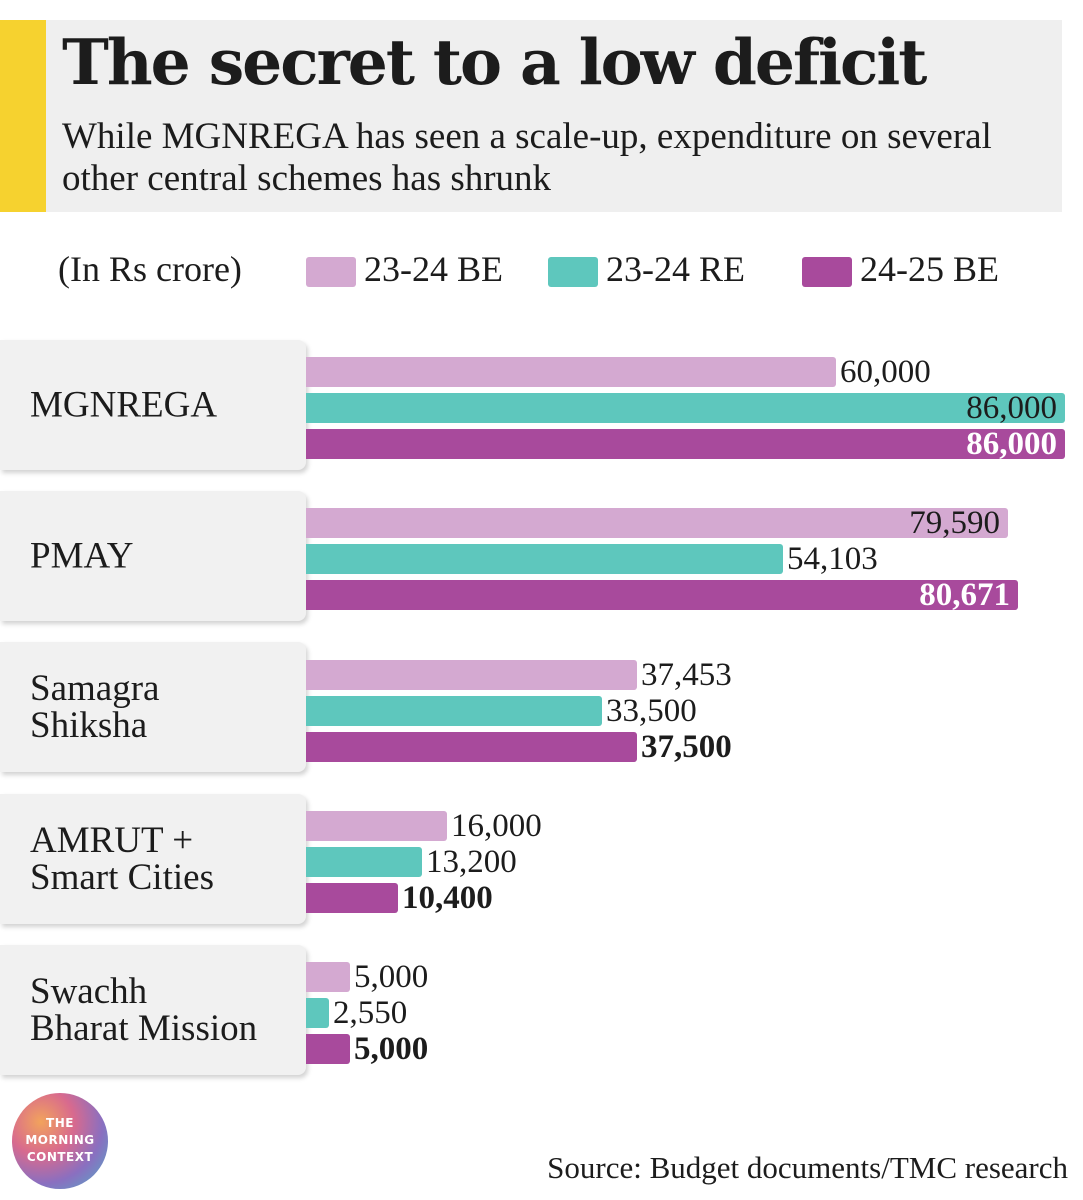 The height and width of the screenshot is (1200, 1083). I want to click on legend-swatch-23-24-be, so click(331, 272).